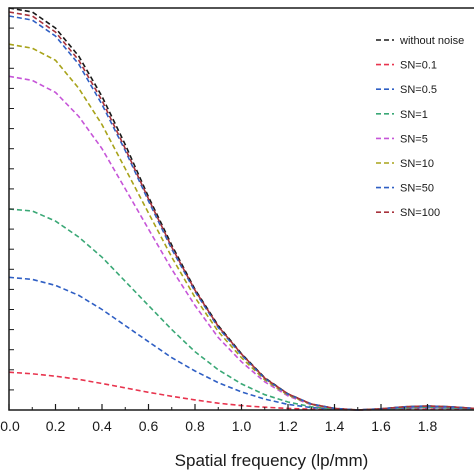 The width and height of the screenshot is (474, 474). I want to click on legend-label: SN=1, so click(414, 115).